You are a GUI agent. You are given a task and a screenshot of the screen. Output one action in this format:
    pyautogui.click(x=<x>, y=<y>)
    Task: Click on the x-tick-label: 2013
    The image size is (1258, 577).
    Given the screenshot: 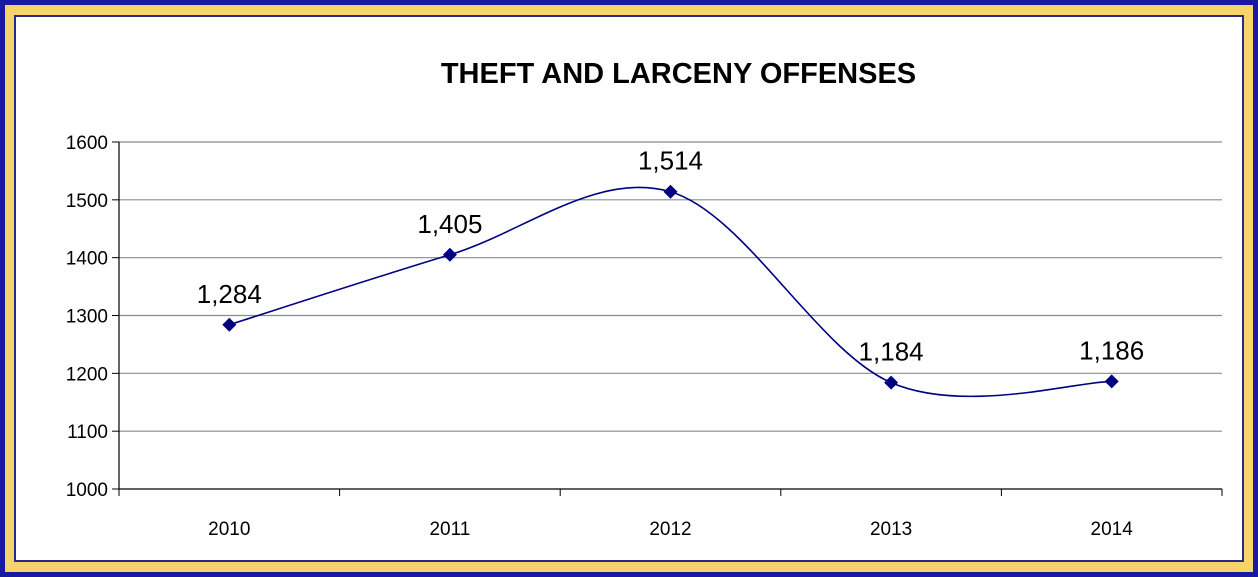 What is the action you would take?
    pyautogui.click(x=891, y=529)
    